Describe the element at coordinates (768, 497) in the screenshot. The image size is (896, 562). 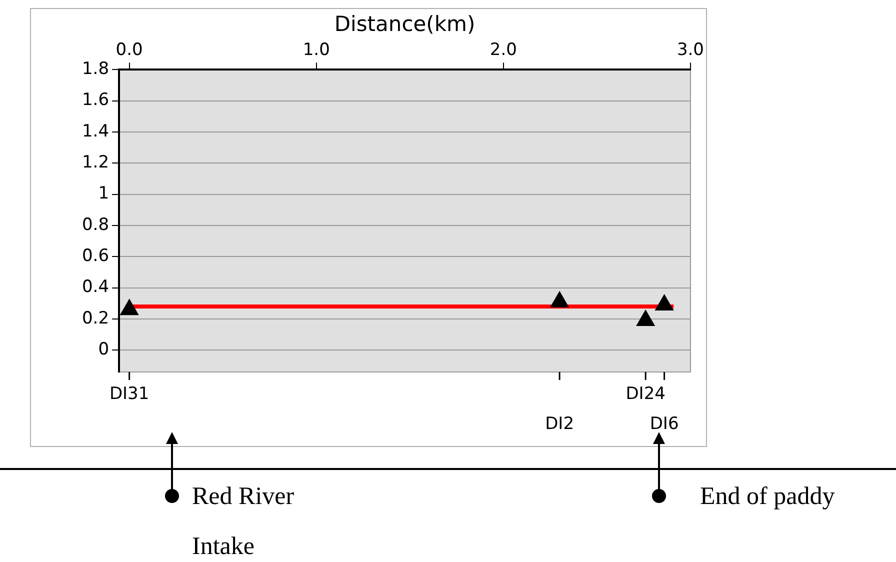
I see `text: End of paddy` at that location.